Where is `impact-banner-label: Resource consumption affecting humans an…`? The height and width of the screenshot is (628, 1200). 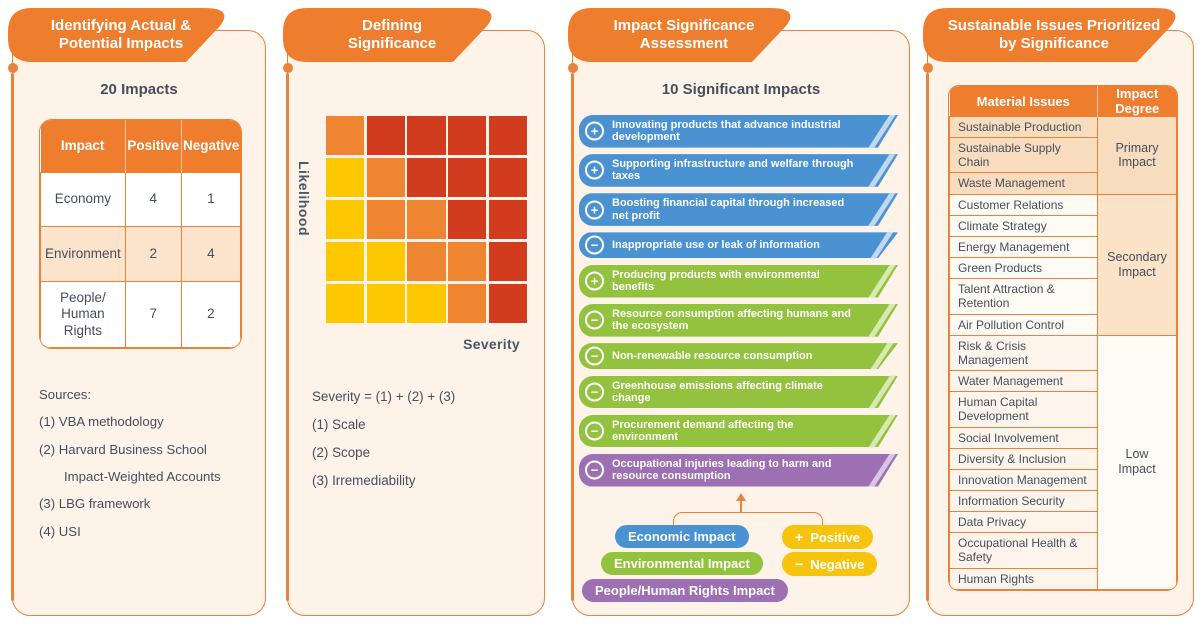 impact-banner-label: Resource consumption affecting humans an… is located at coordinates (731, 320).